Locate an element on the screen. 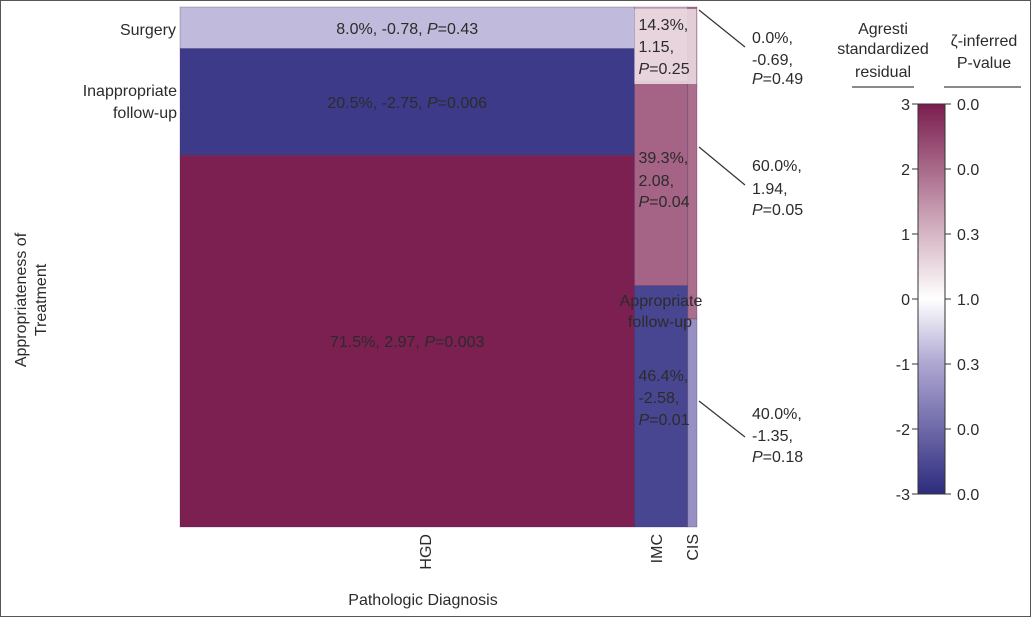 The image size is (1033, 619). cell-label-imc-inappropriate-follow-up-line3: P=0.04 is located at coordinates (663, 202).